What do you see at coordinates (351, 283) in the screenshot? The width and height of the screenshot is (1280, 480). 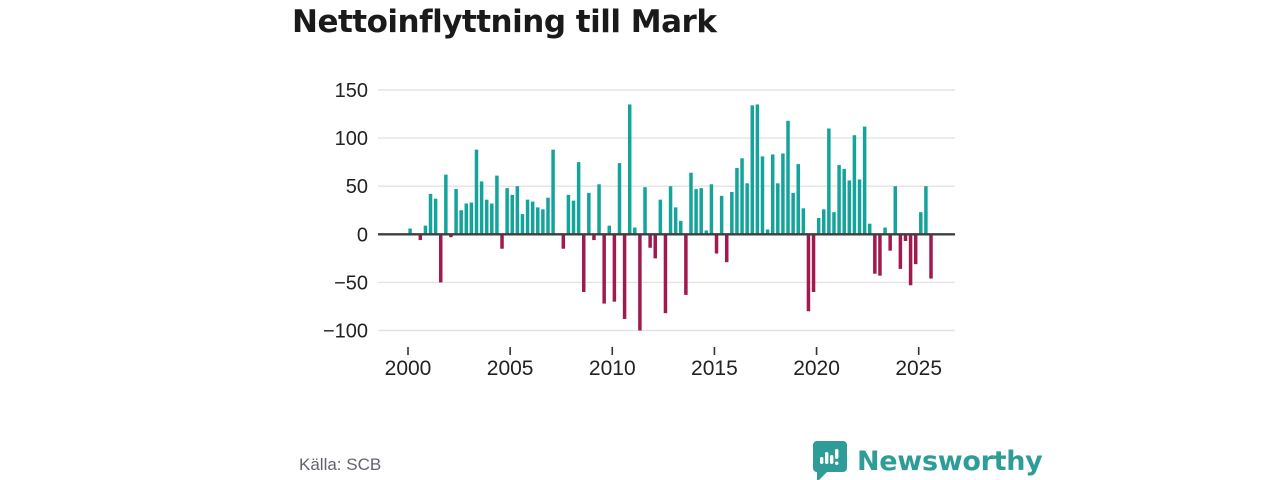 I see `y-axis-tick-label: −50` at bounding box center [351, 283].